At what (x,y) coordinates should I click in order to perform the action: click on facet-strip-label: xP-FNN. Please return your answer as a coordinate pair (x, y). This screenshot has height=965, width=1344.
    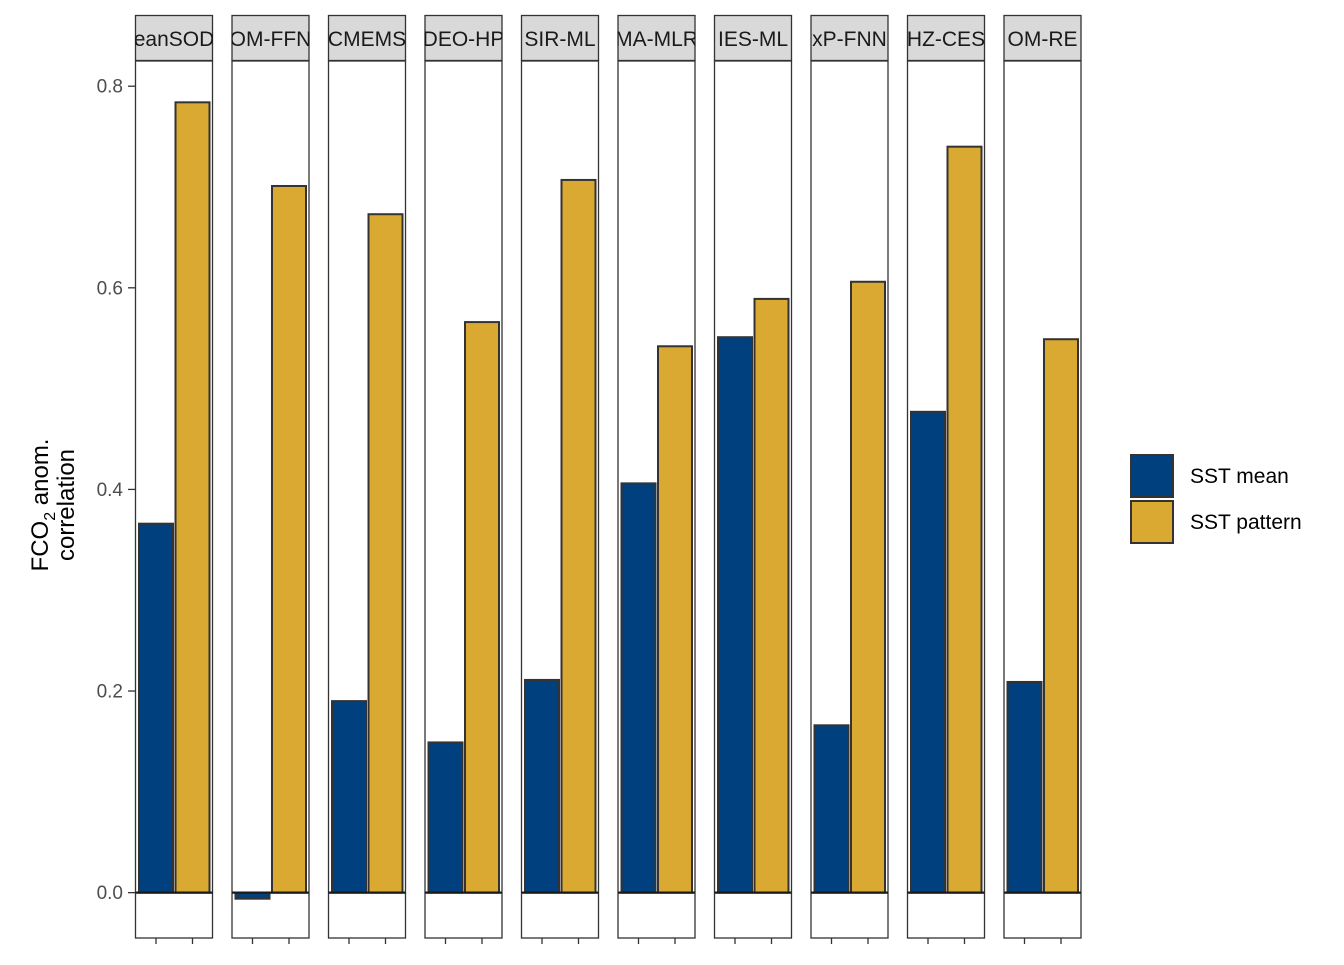
    Looking at the image, I should click on (849, 39).